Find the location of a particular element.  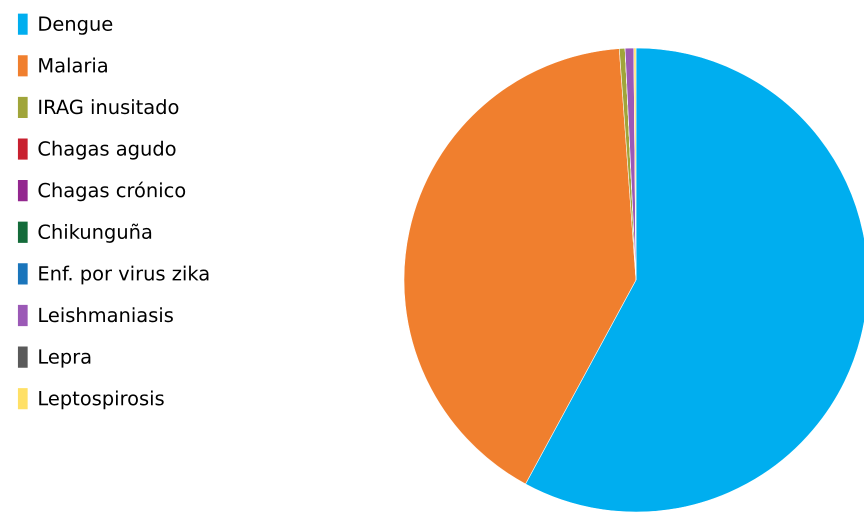

legend-label: Leptospirosis is located at coordinates (101, 400).